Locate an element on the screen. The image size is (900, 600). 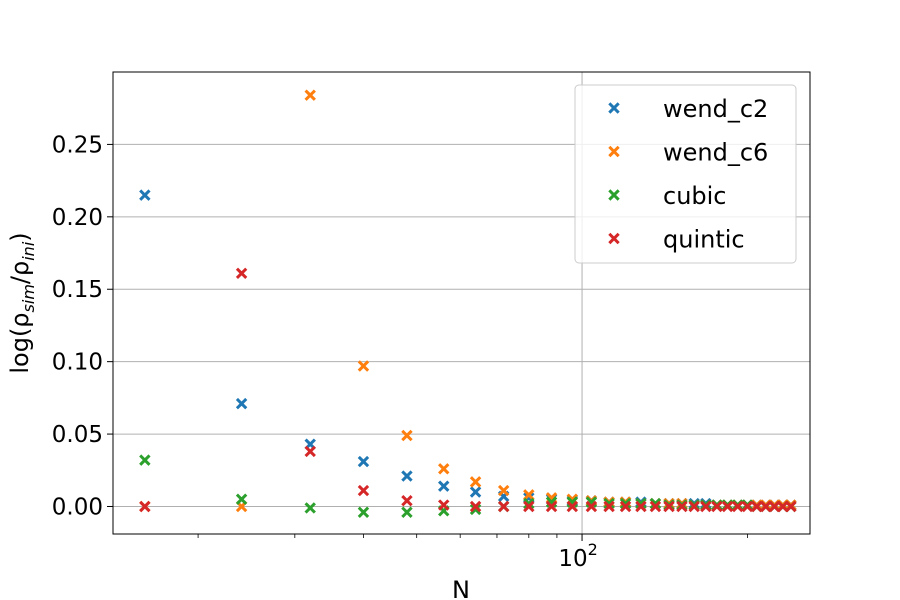
y-tick-label: 0.15 is located at coordinates (77, 290).